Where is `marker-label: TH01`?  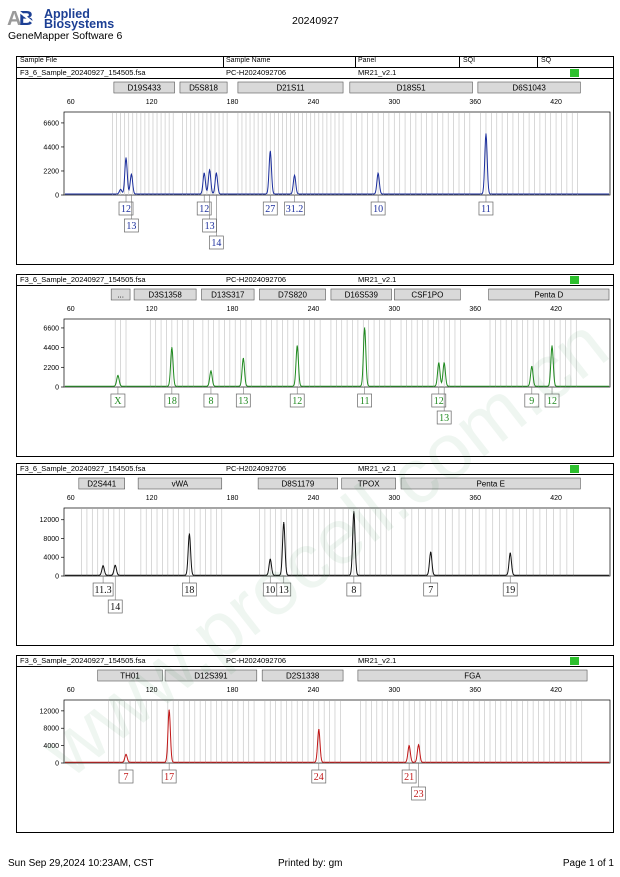 marker-label: TH01 is located at coordinates (130, 676).